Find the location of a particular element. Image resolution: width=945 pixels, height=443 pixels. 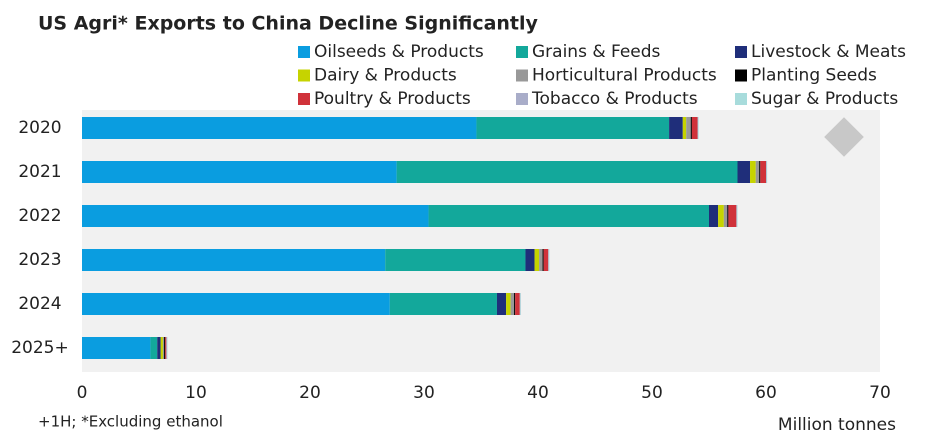

y-tick-label: 2025+ is located at coordinates (40, 348).